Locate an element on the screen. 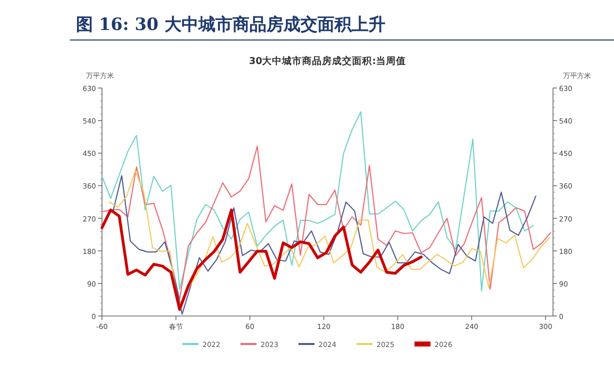  chart-title: 图 16: 30 大中城市商品房成交面积上升 is located at coordinates (231, 25).